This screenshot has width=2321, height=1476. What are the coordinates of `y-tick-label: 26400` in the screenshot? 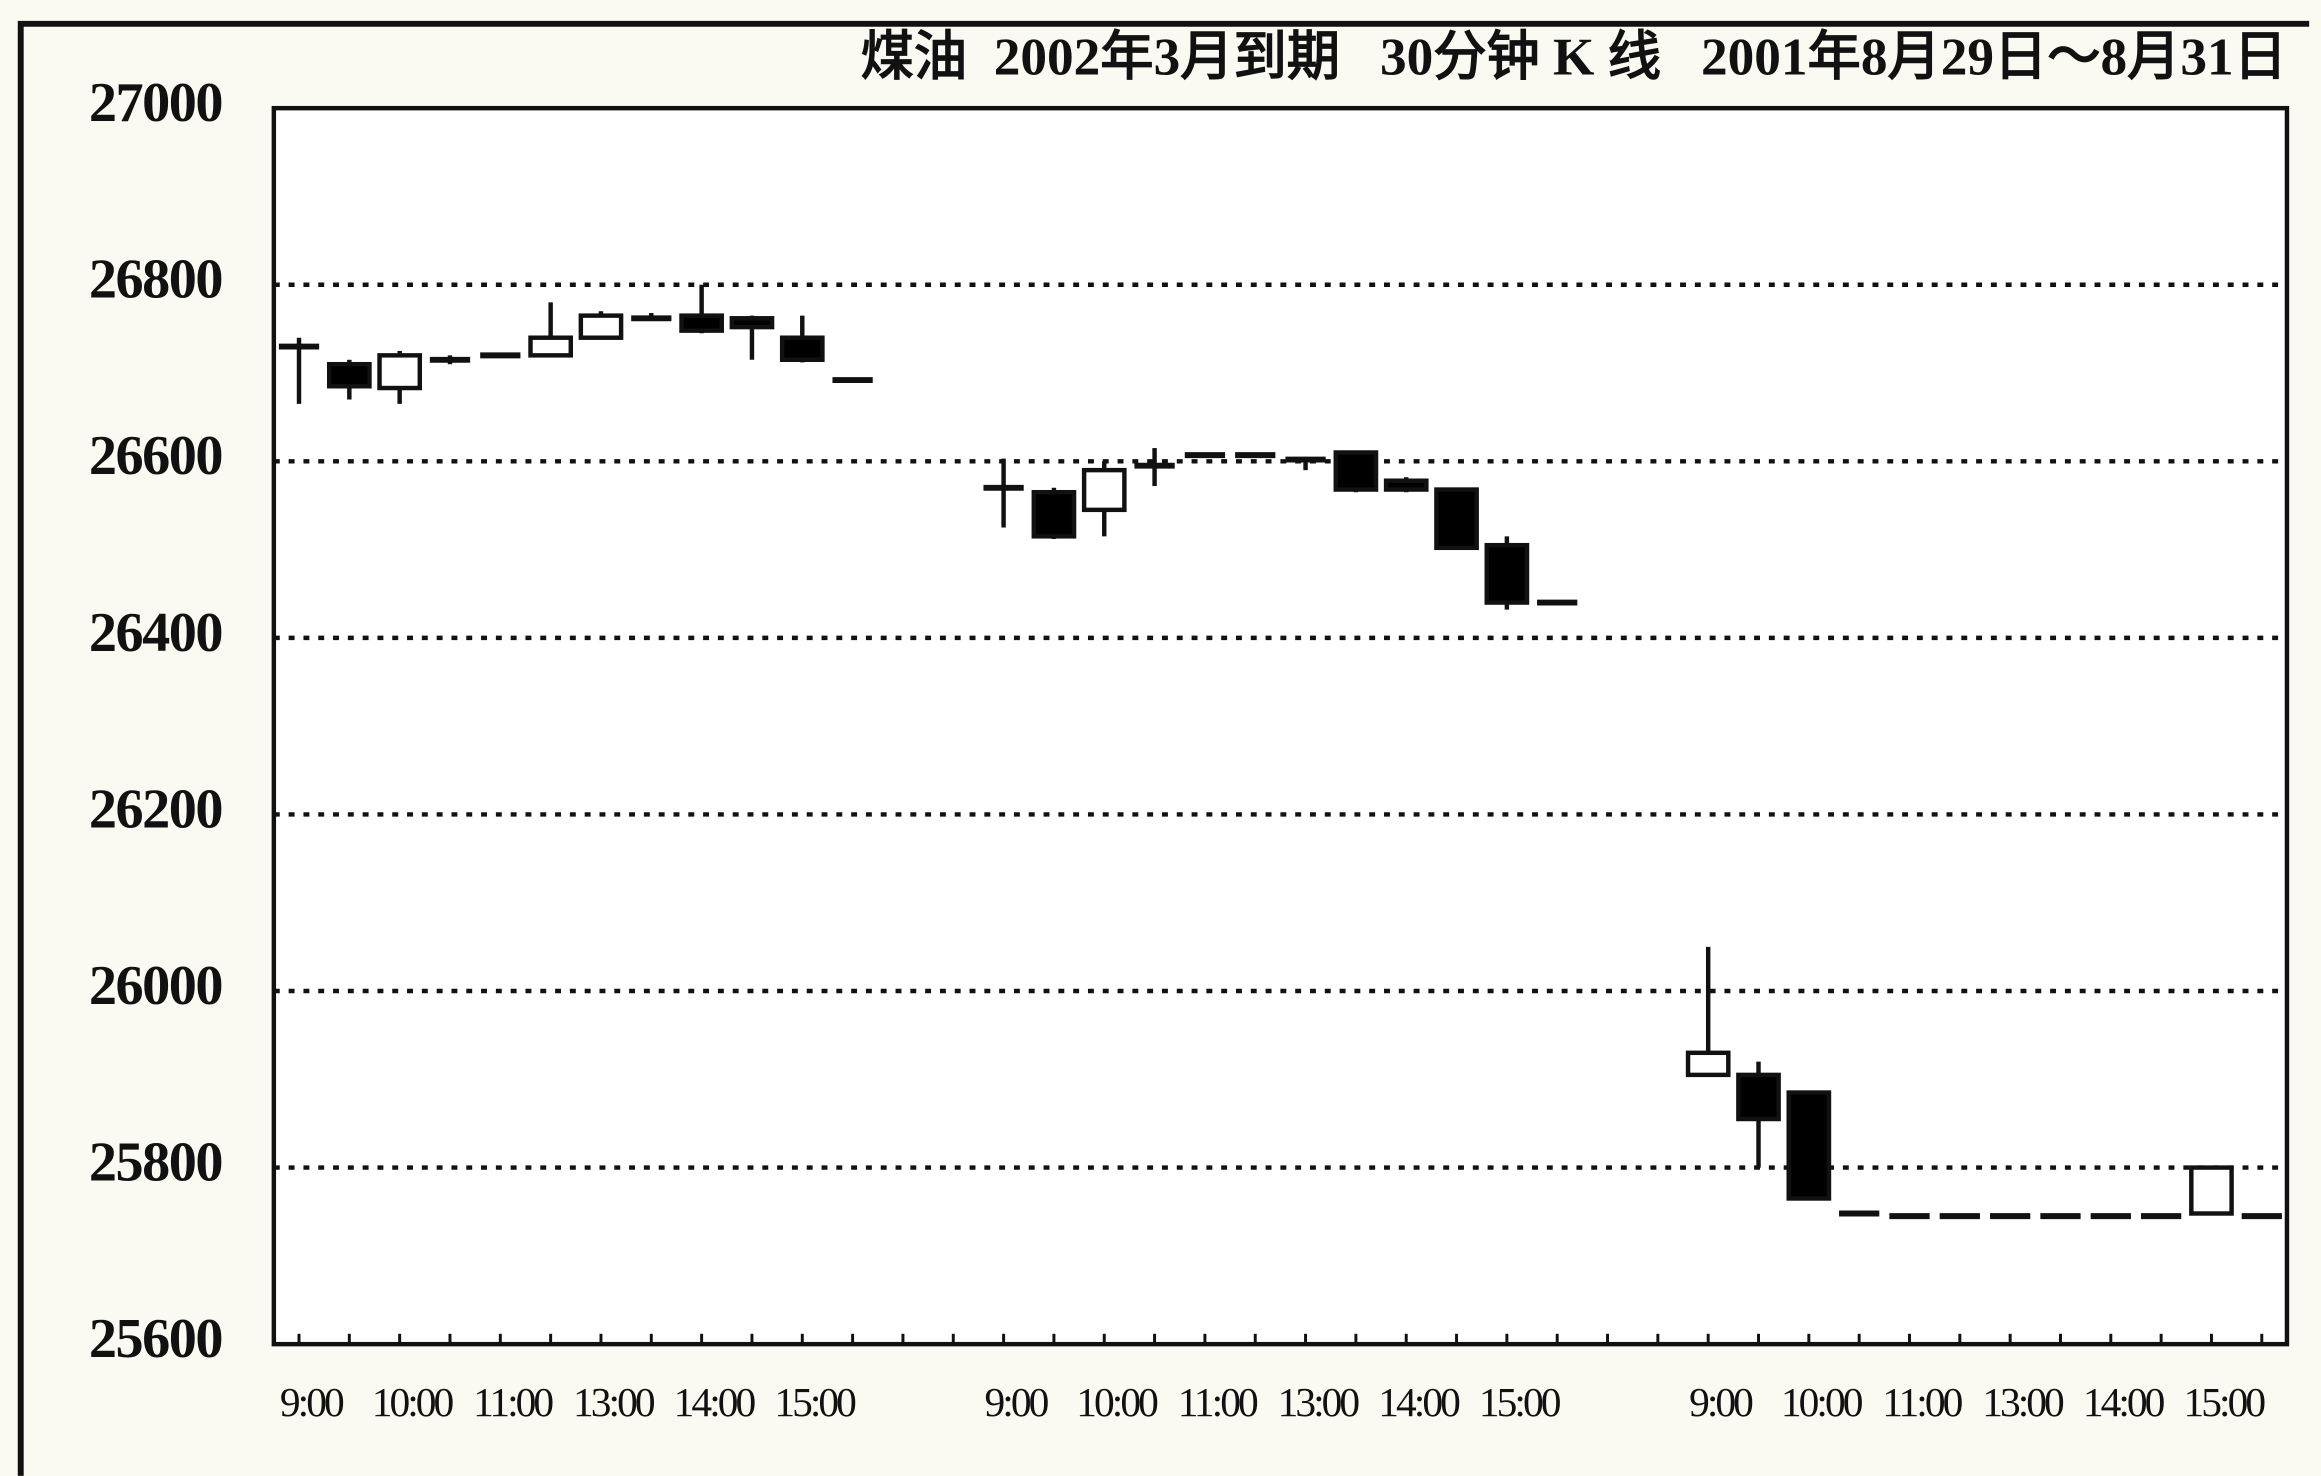 It's located at (155, 633).